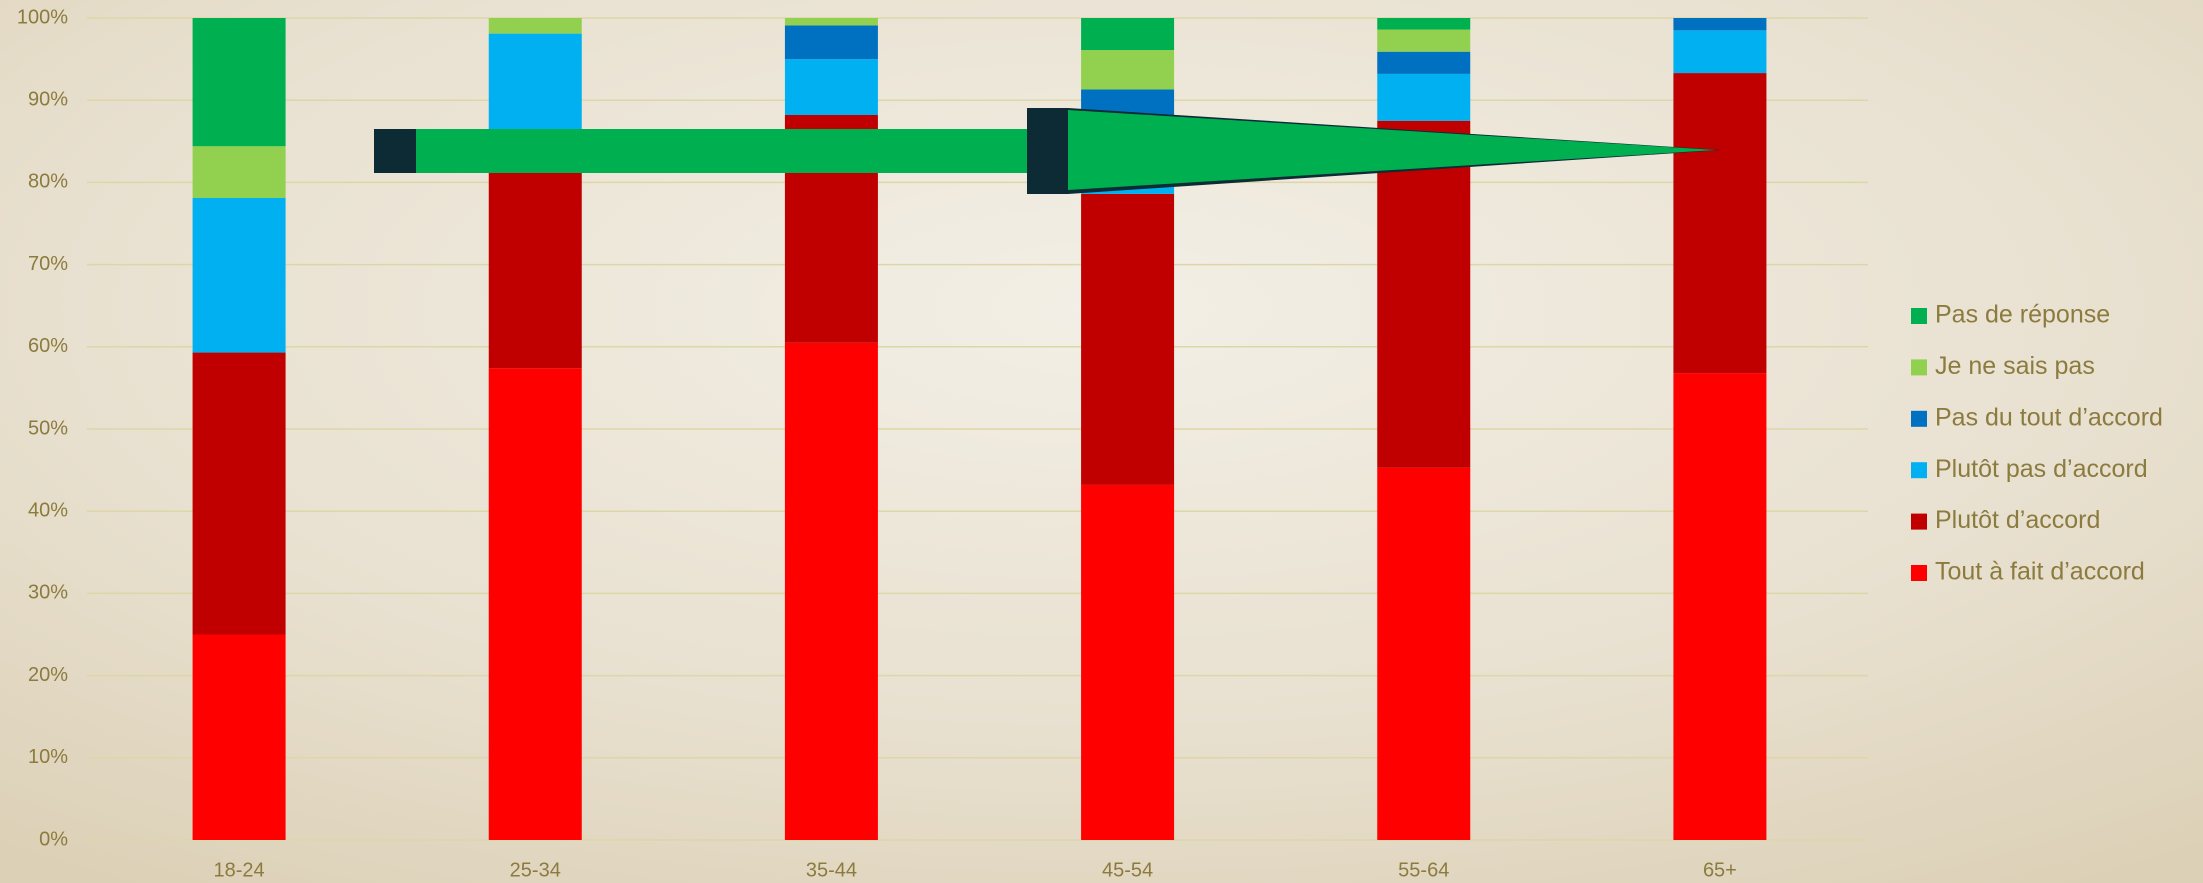 The image size is (2203, 883). I want to click on legend-label: Plutôt pas d’accord, so click(2041, 469).